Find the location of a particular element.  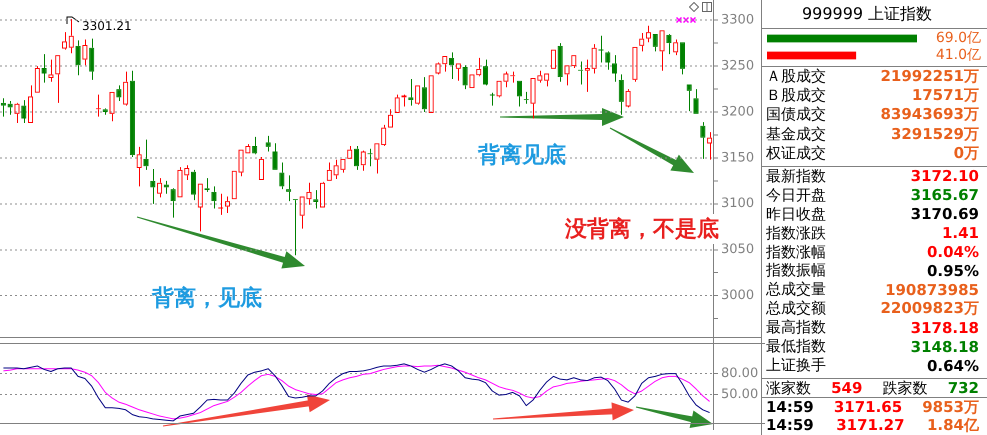

category-label: 指数涨幅 is located at coordinates (796, 252).